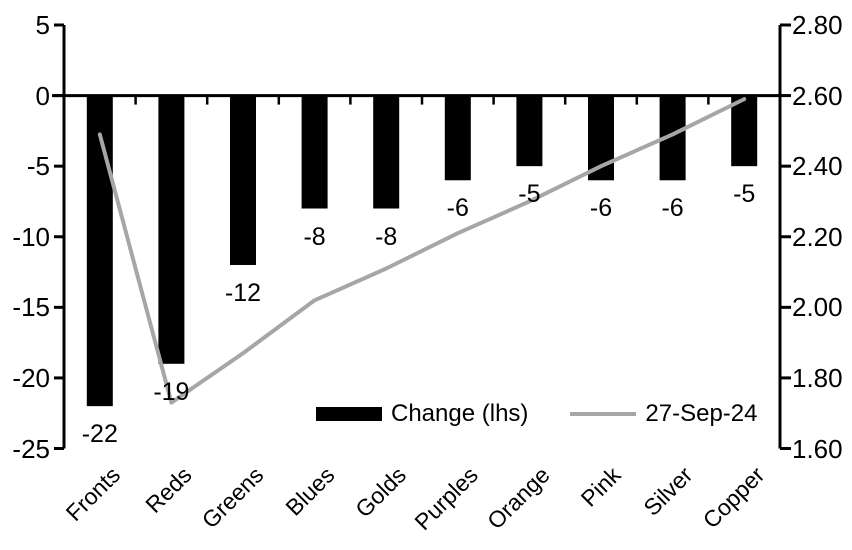 This screenshot has height=550, width=852. Describe the element at coordinates (701, 413) in the screenshot. I see `legend-line-label: 27-Sep-24` at that location.